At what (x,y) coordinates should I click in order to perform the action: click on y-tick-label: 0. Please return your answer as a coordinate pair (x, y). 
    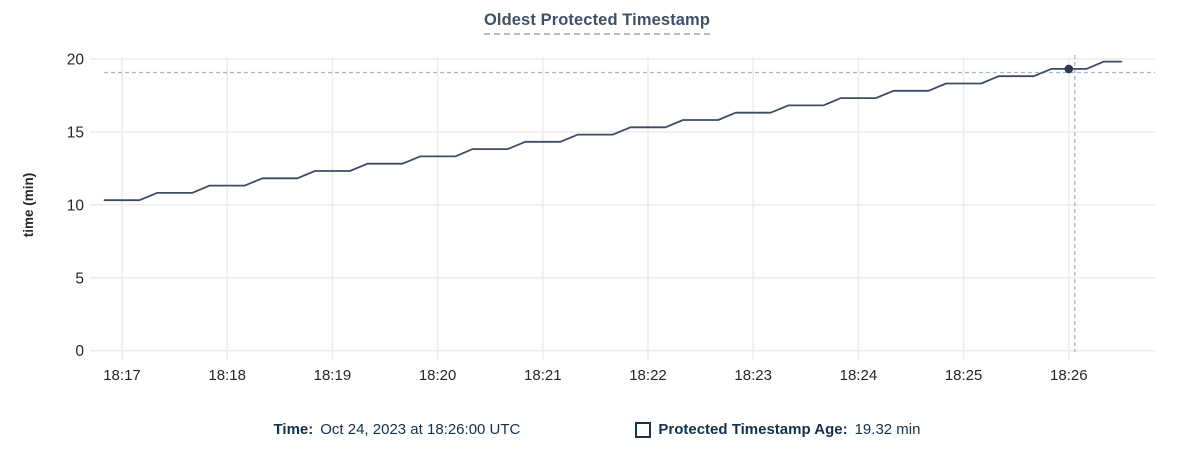
    Looking at the image, I should click on (79, 351).